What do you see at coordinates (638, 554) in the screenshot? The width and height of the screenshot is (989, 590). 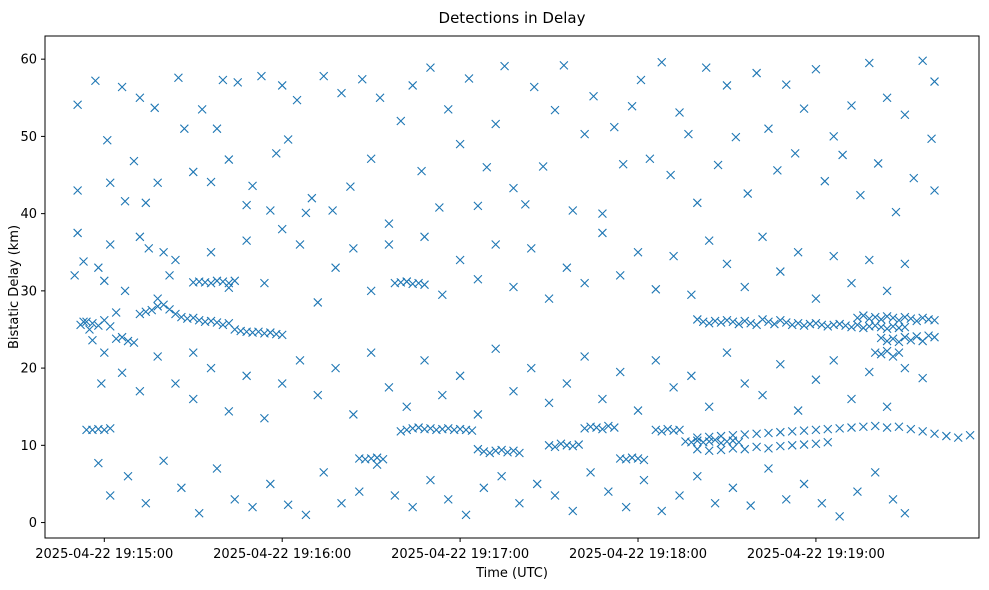 I see `x-tick-label: 2025-04-22 19:18:00` at bounding box center [638, 554].